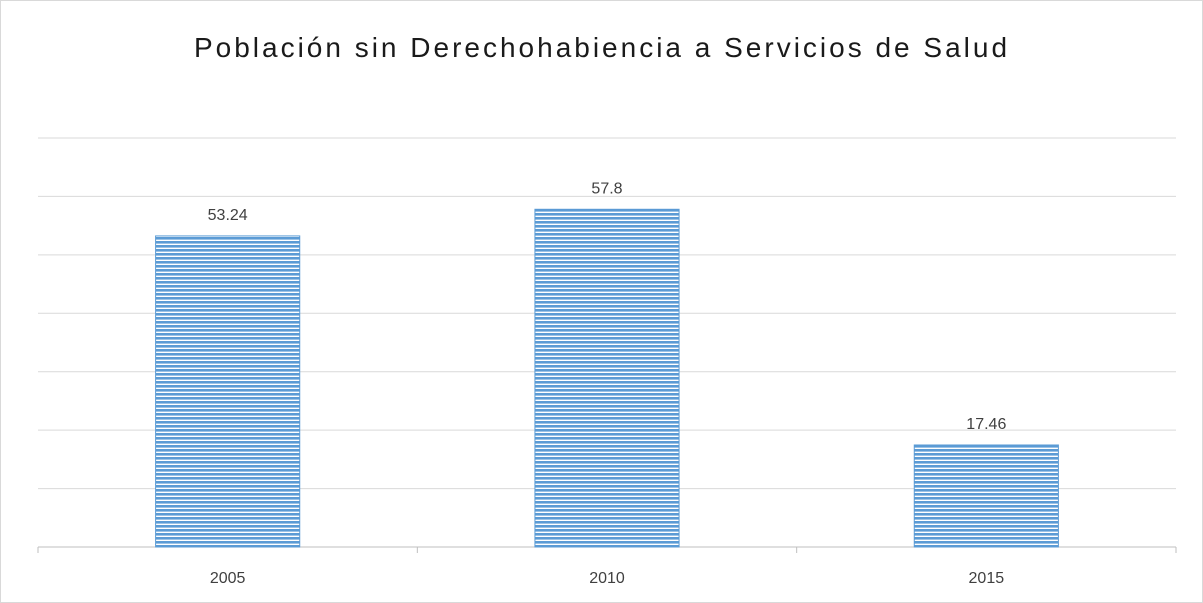 This screenshot has width=1203, height=603. I want to click on data-label: 57.8, so click(606, 188).